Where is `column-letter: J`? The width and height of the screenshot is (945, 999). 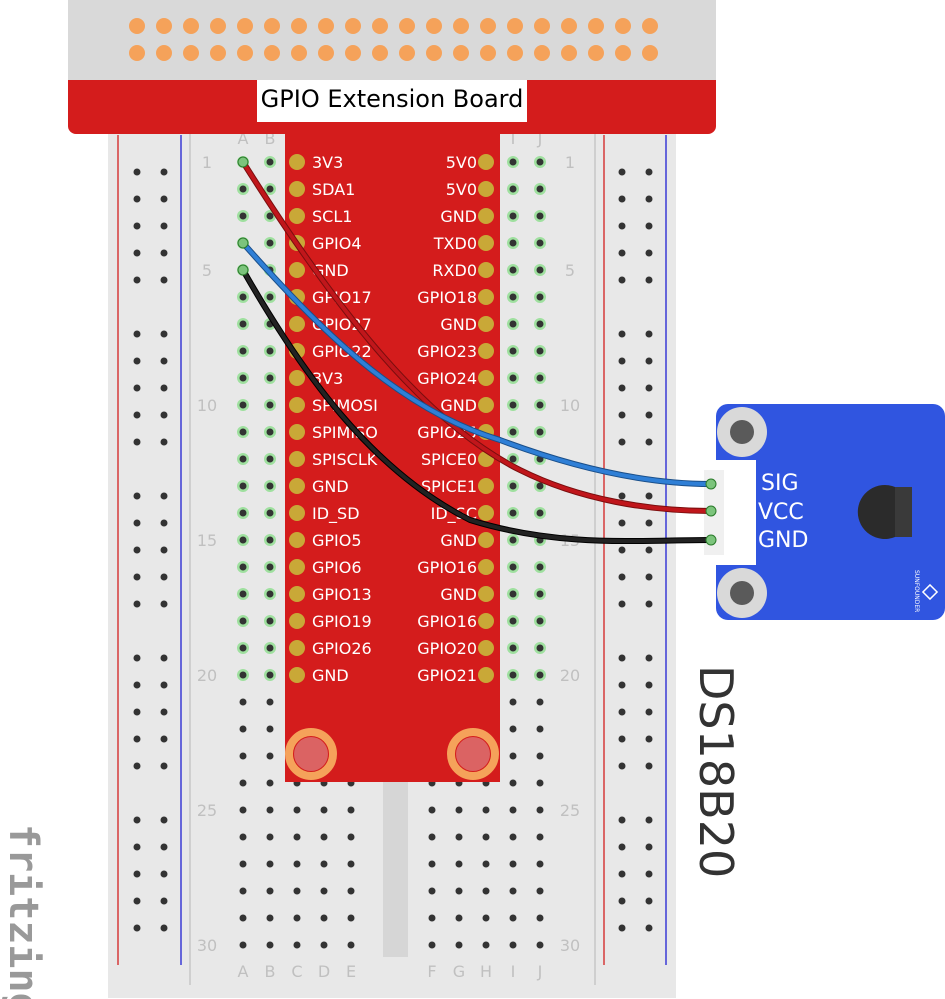
column-letter: J is located at coordinates (540, 971).